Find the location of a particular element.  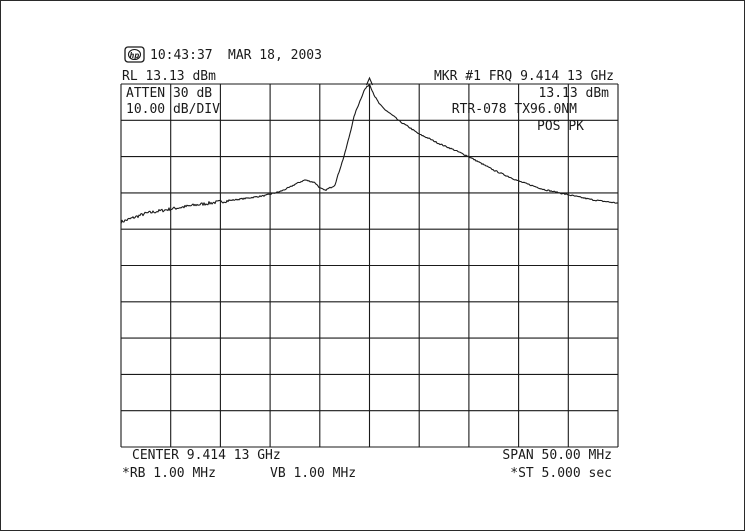

marker-frequency: MKR #1 FRQ 9.414 13 GHz is located at coordinates (524, 76).